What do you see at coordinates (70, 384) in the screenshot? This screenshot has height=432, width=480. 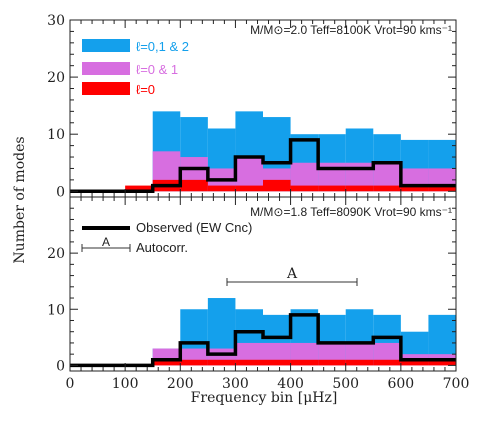 I see `x-tick-label: 0` at bounding box center [70, 384].